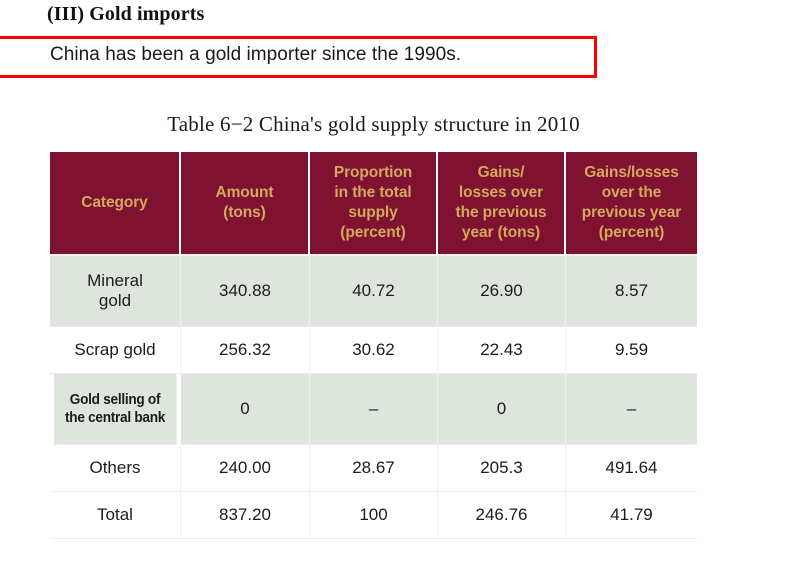 This screenshot has height=569, width=787. I want to click on cell-gains-losses-tons: 0, so click(502, 409).